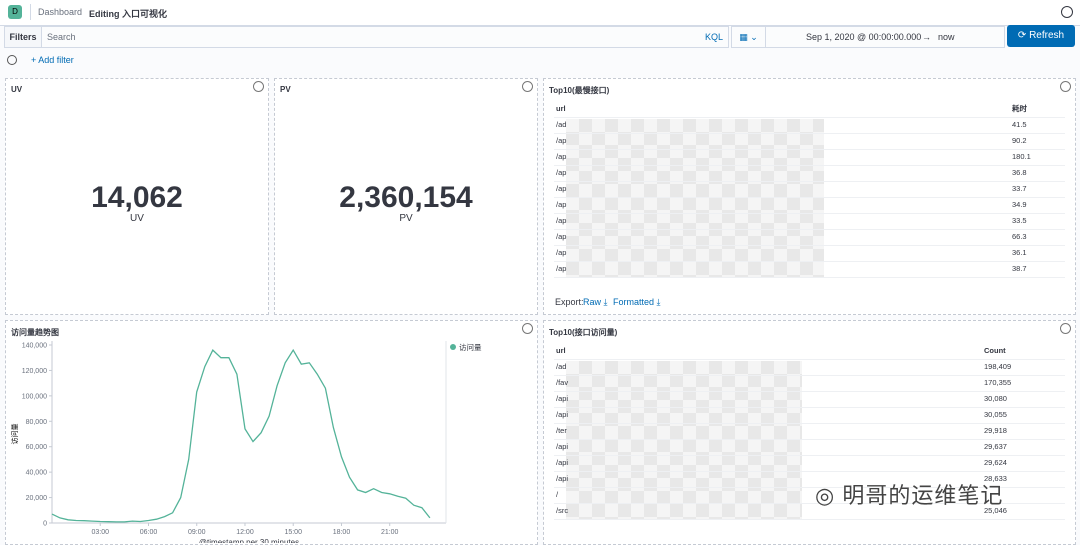  I want to click on table-row: /api 29,637, so click(809, 447).